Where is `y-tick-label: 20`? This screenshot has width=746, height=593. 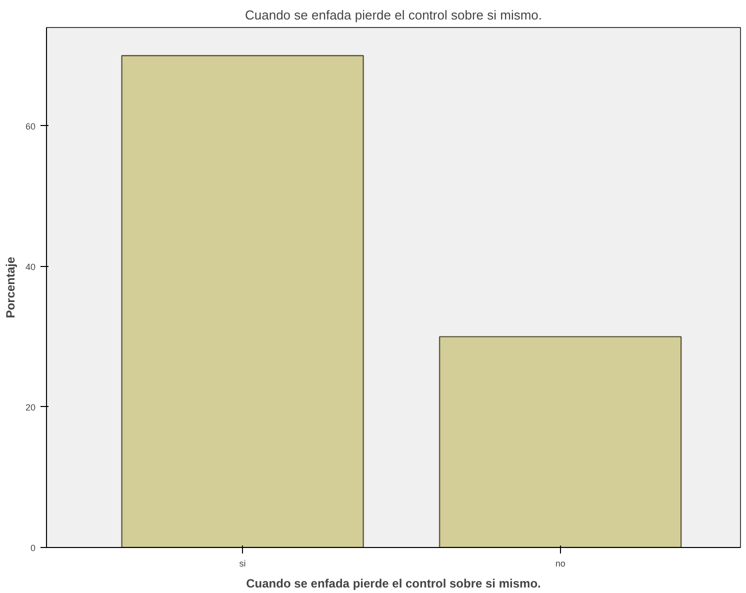 y-tick-label: 20 is located at coordinates (30, 407).